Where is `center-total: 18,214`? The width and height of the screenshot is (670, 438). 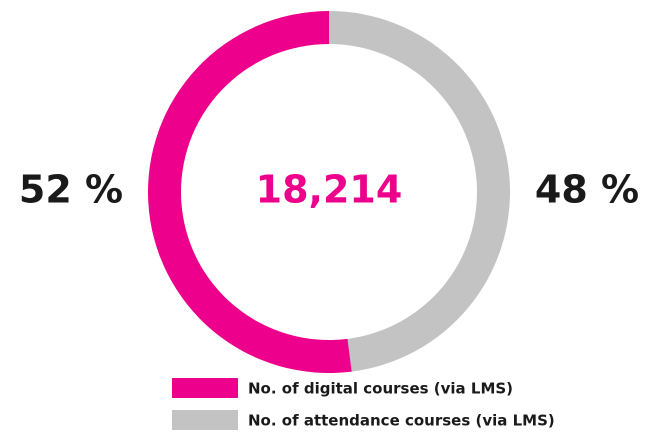 center-total: 18,214 is located at coordinates (329, 190).